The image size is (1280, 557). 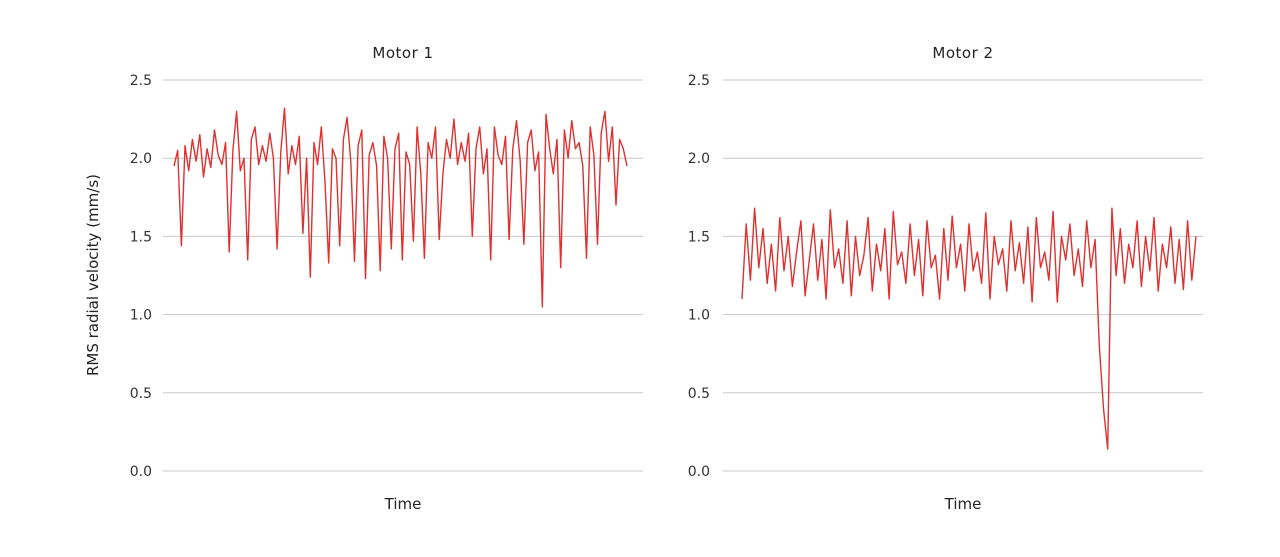 What do you see at coordinates (141, 276) in the screenshot?
I see `motor-1-y-ticks: 0.0 0.5 1.0 1.5 2.0 2.5` at bounding box center [141, 276].